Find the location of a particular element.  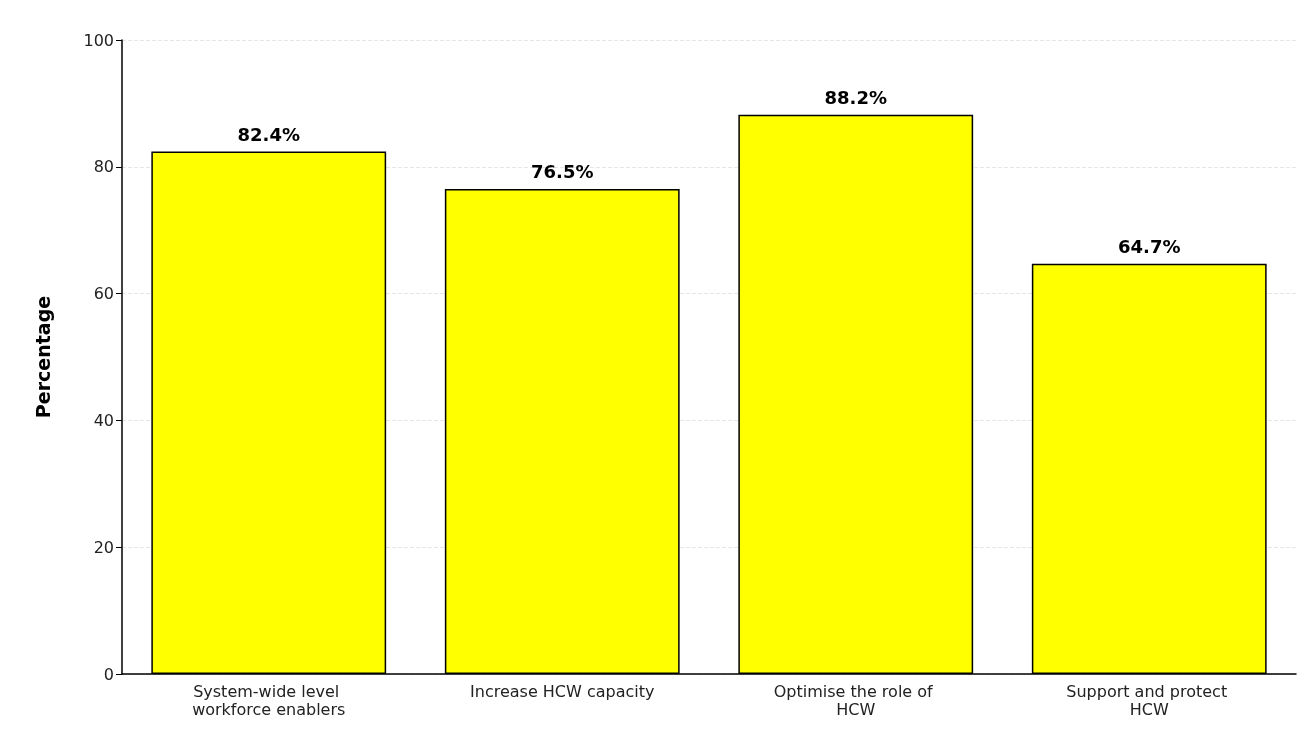

y-tick-label: 0 is located at coordinates (108, 674).